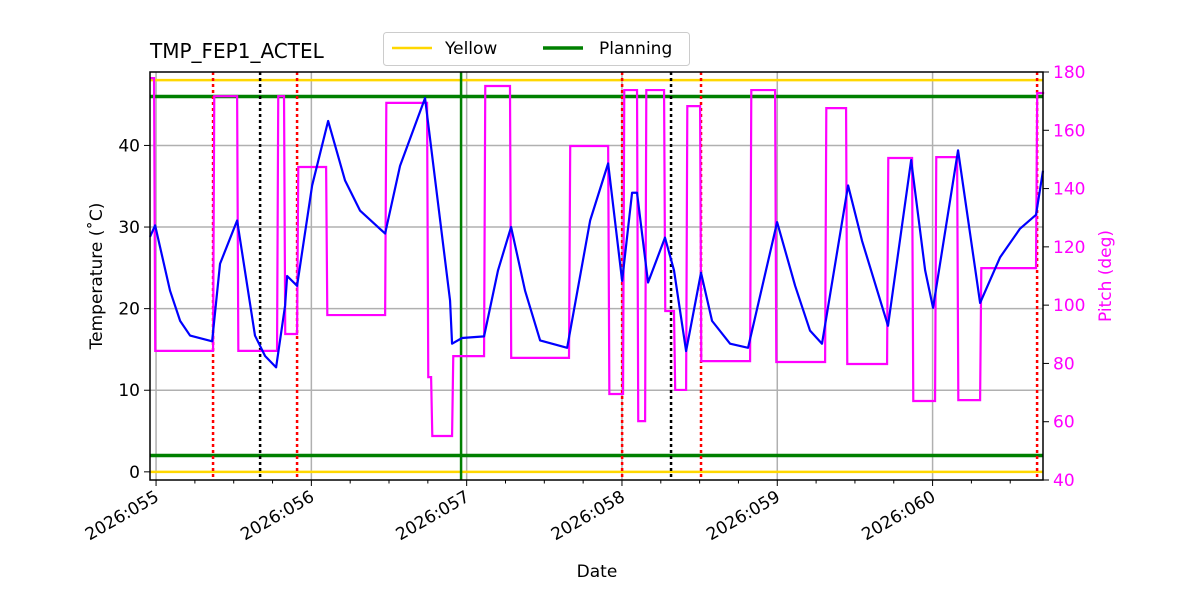 The height and width of the screenshot is (604, 1200). I want to click on y2-tick-label: 180, so click(1069, 73).